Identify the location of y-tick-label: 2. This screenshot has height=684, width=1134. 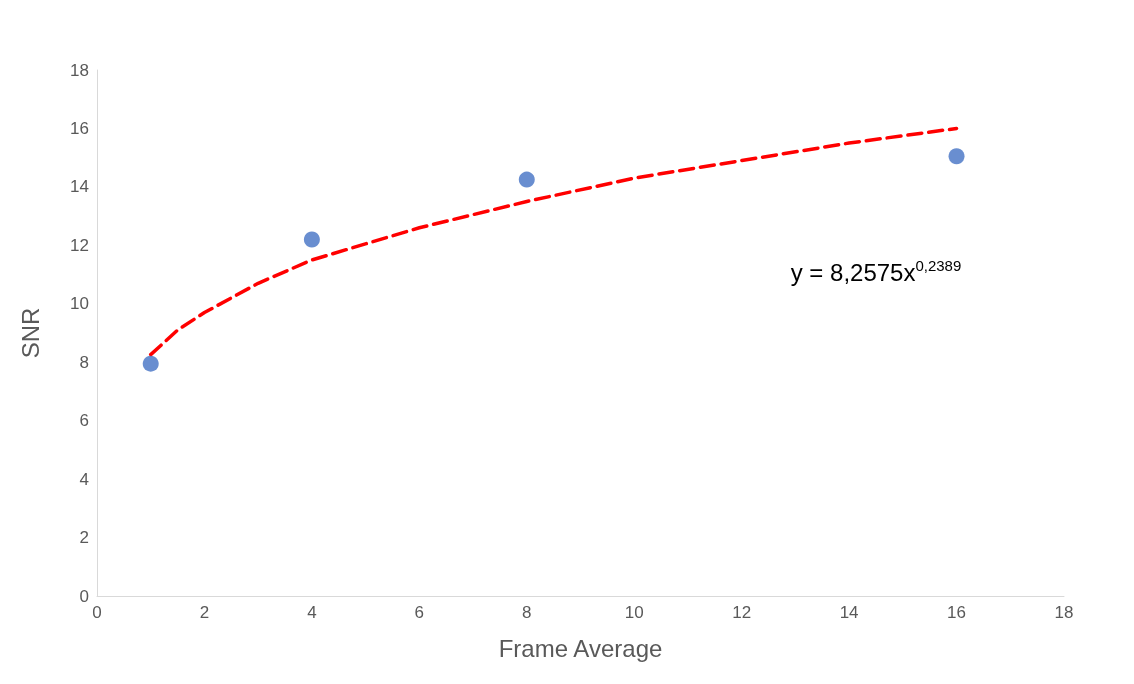
(84, 538).